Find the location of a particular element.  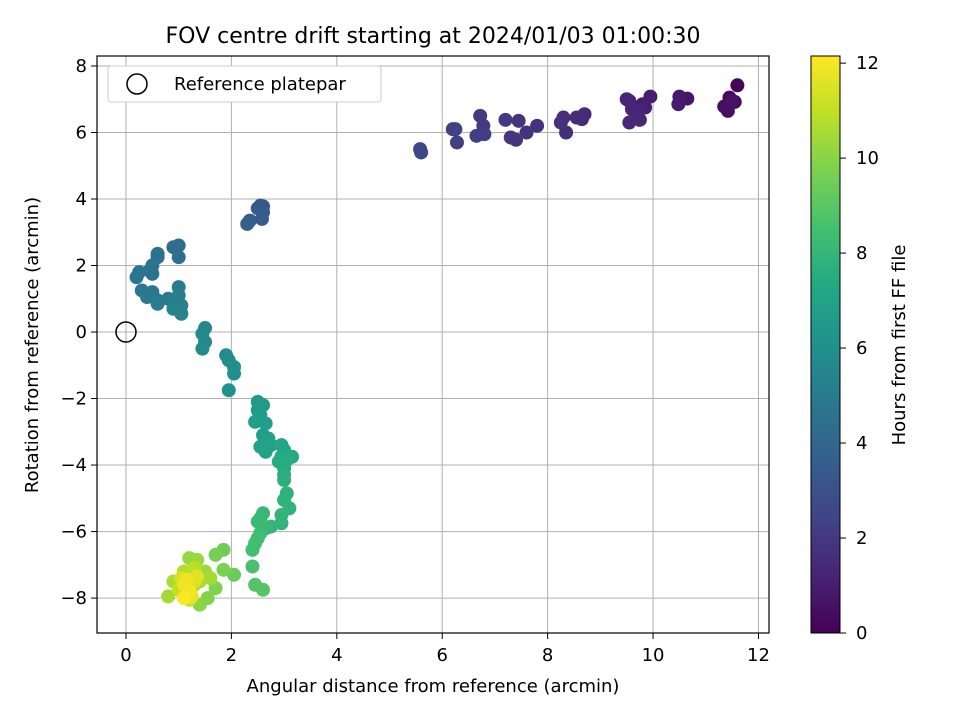

y-axis-ticks: −8 −6 −4 −2 0 2 4 6 8 is located at coordinates (78, 332).